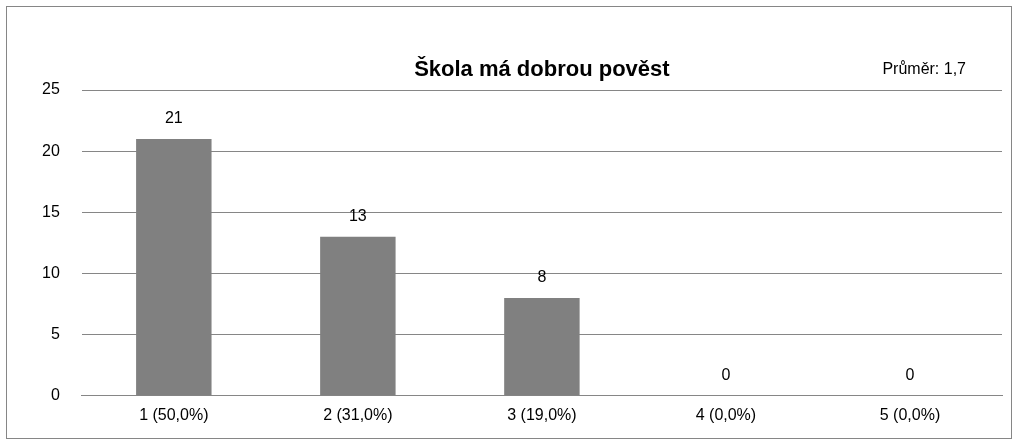 This screenshot has width=1017, height=445. What do you see at coordinates (174, 414) in the screenshot?
I see `x-tick-label: 1 (50,0%)` at bounding box center [174, 414].